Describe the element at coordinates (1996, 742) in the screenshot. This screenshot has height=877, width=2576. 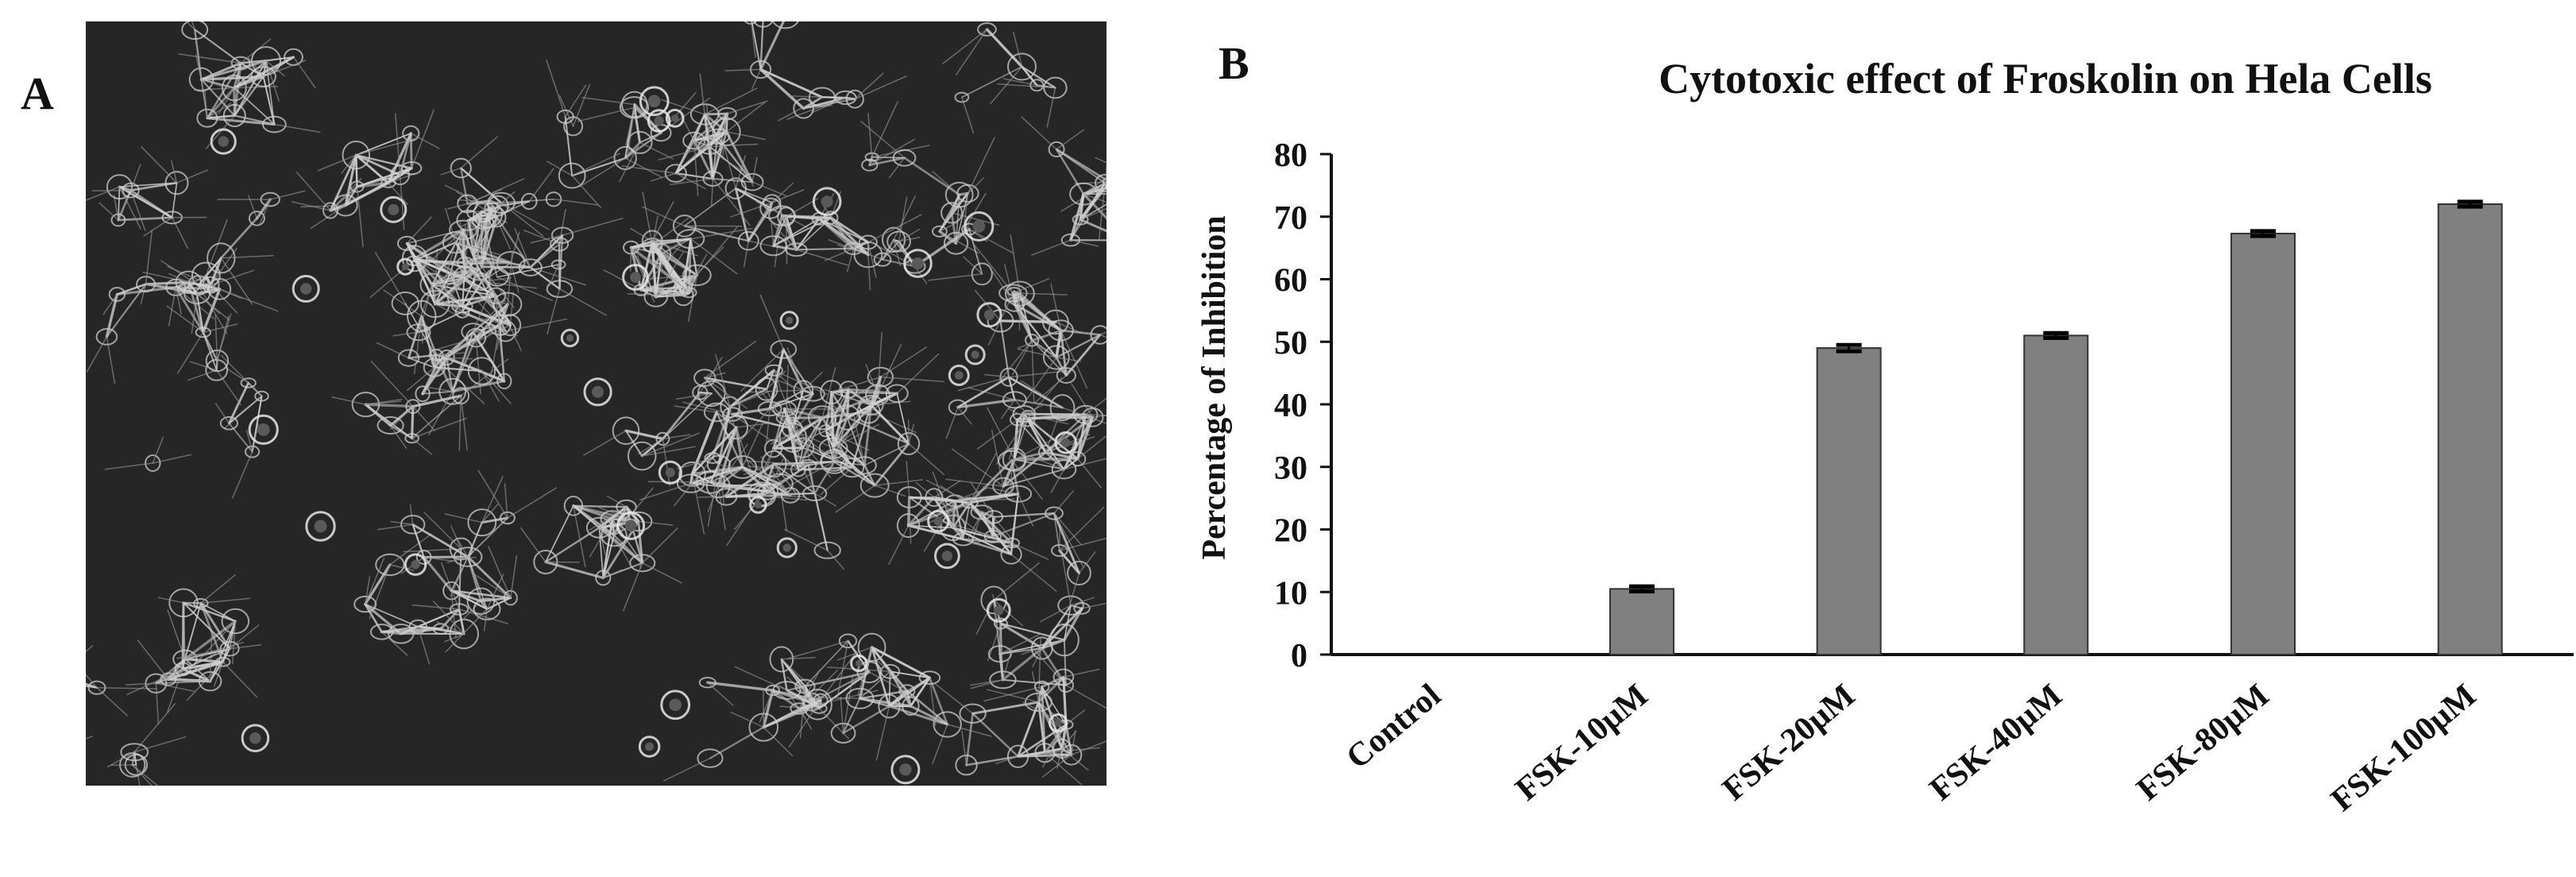
I see `x-tick-label: FSK-40µM` at that location.